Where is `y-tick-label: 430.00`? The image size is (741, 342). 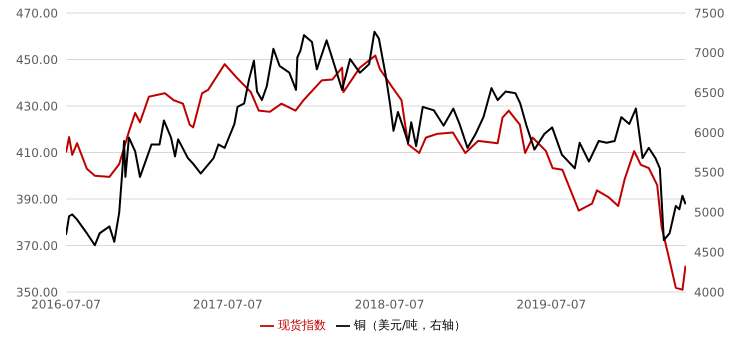
y-tick-label: 430.00 is located at coordinates (37, 106).